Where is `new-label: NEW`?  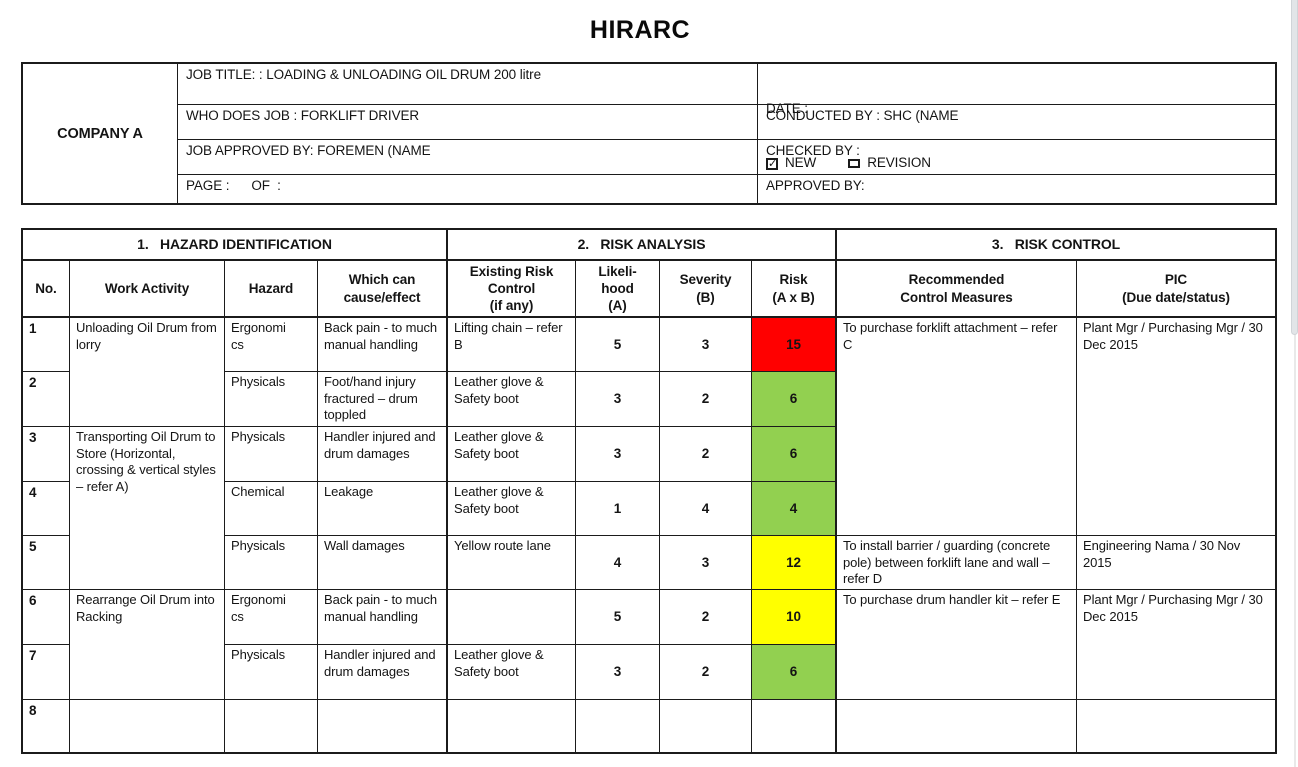
new-label: NEW is located at coordinates (801, 163).